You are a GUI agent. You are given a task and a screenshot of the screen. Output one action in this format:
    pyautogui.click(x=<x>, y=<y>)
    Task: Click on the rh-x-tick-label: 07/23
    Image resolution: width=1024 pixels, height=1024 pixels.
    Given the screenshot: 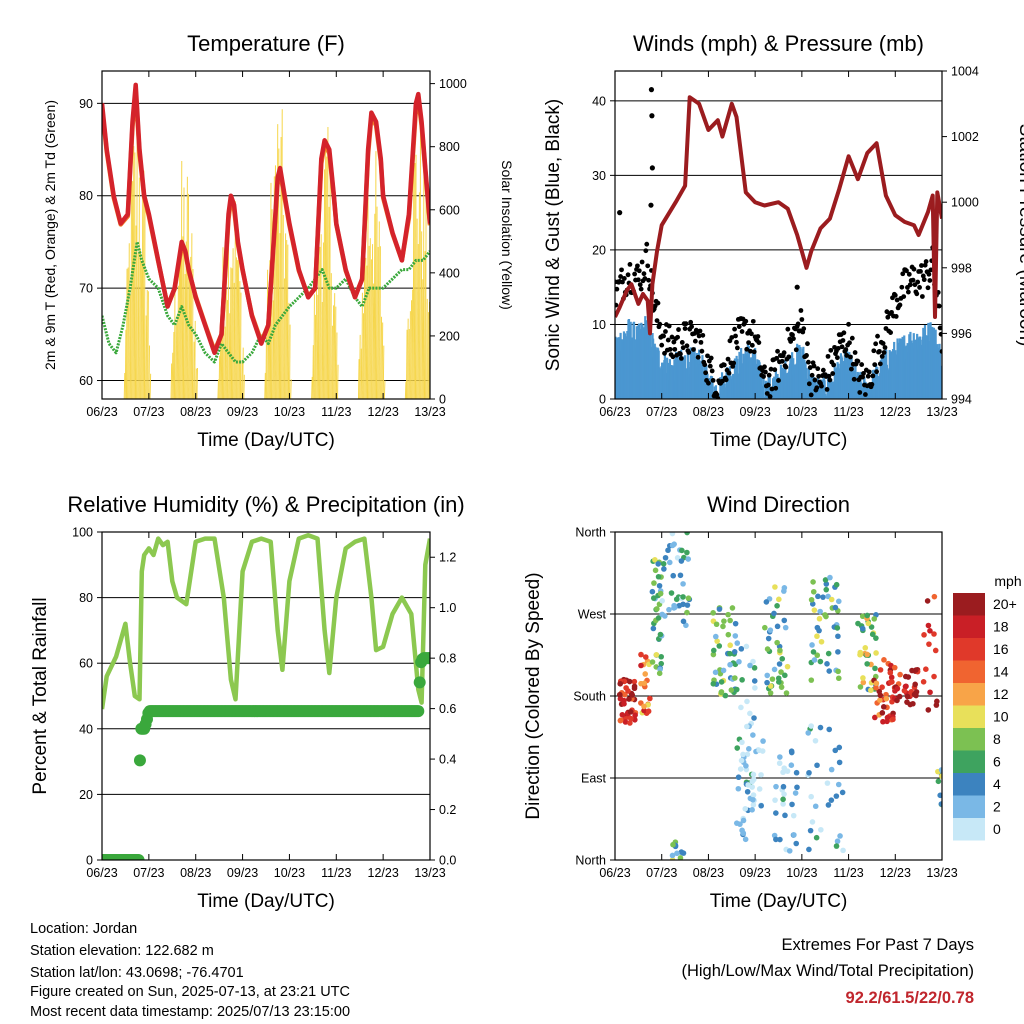 What is the action you would take?
    pyautogui.click(x=148, y=873)
    